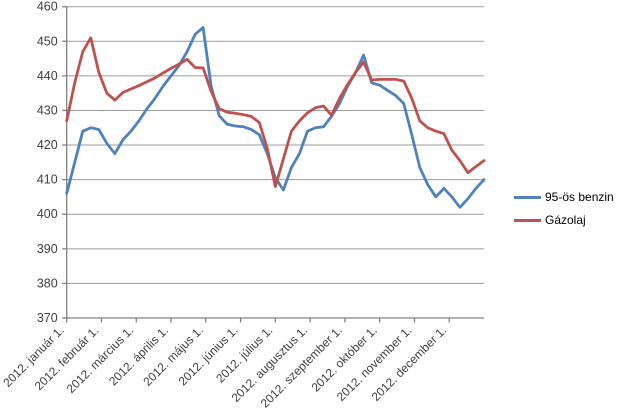 Image resolution: width=624 pixels, height=416 pixels. What do you see at coordinates (47, 180) in the screenshot?
I see `y-tick-label-410: 410` at bounding box center [47, 180].